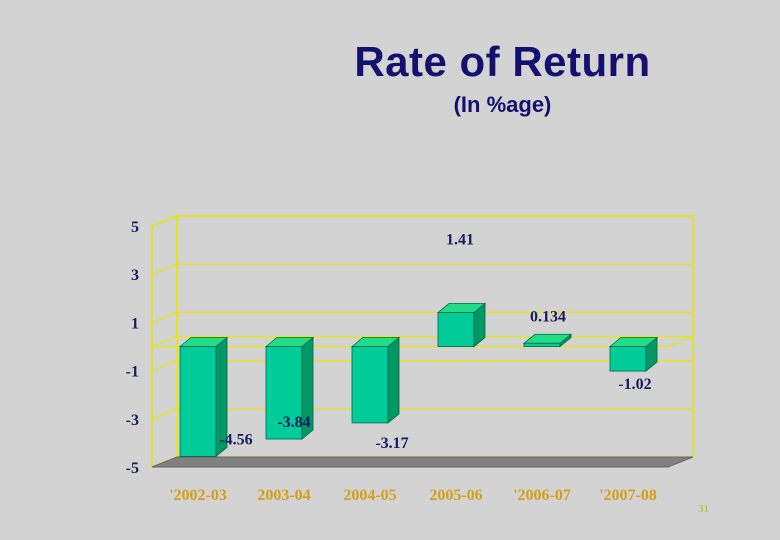 The width and height of the screenshot is (780, 540). Describe the element at coordinates (634, 384) in the screenshot. I see `data-label: -1.02` at that location.